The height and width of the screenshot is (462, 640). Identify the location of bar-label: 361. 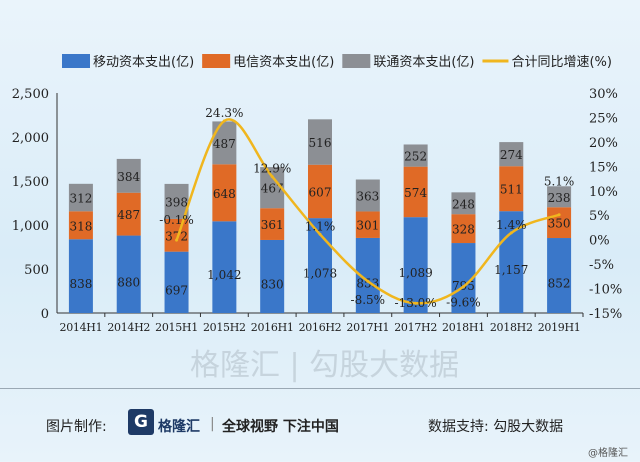
(272, 225).